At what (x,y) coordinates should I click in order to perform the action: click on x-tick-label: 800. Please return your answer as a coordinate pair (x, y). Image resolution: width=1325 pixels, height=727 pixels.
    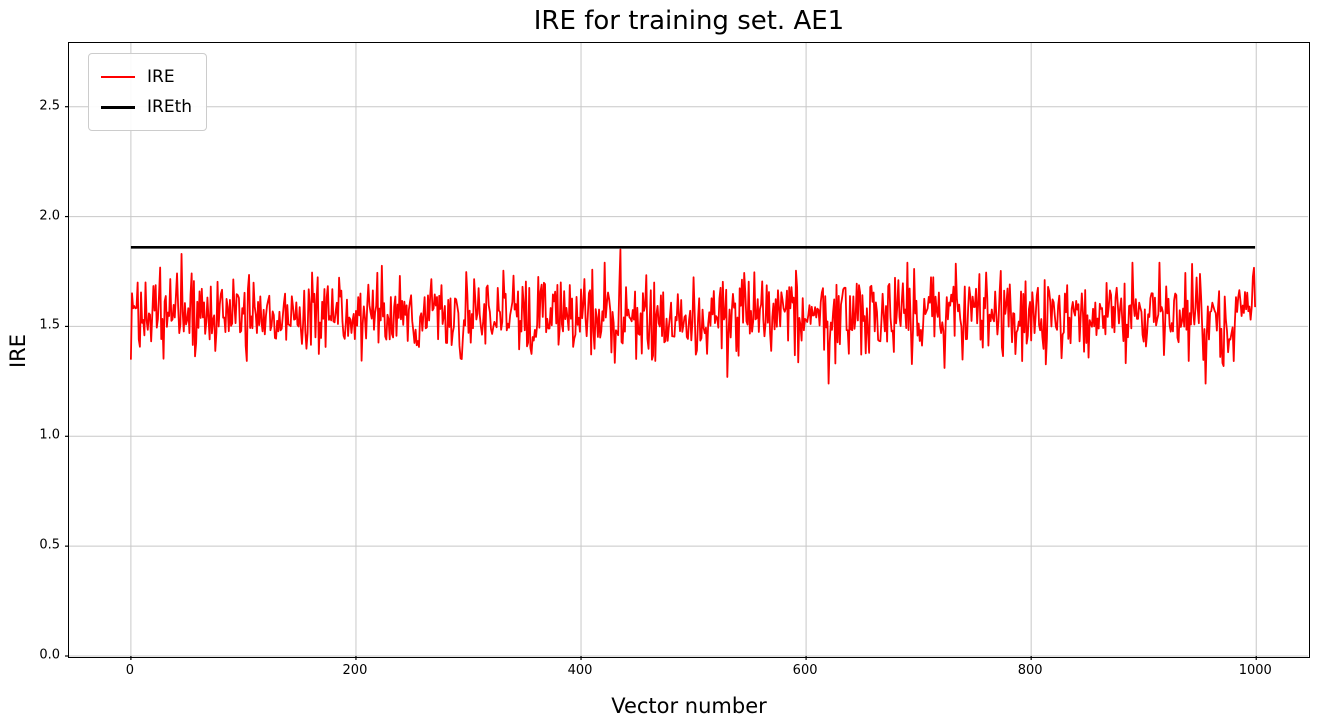
    Looking at the image, I should click on (1030, 670).